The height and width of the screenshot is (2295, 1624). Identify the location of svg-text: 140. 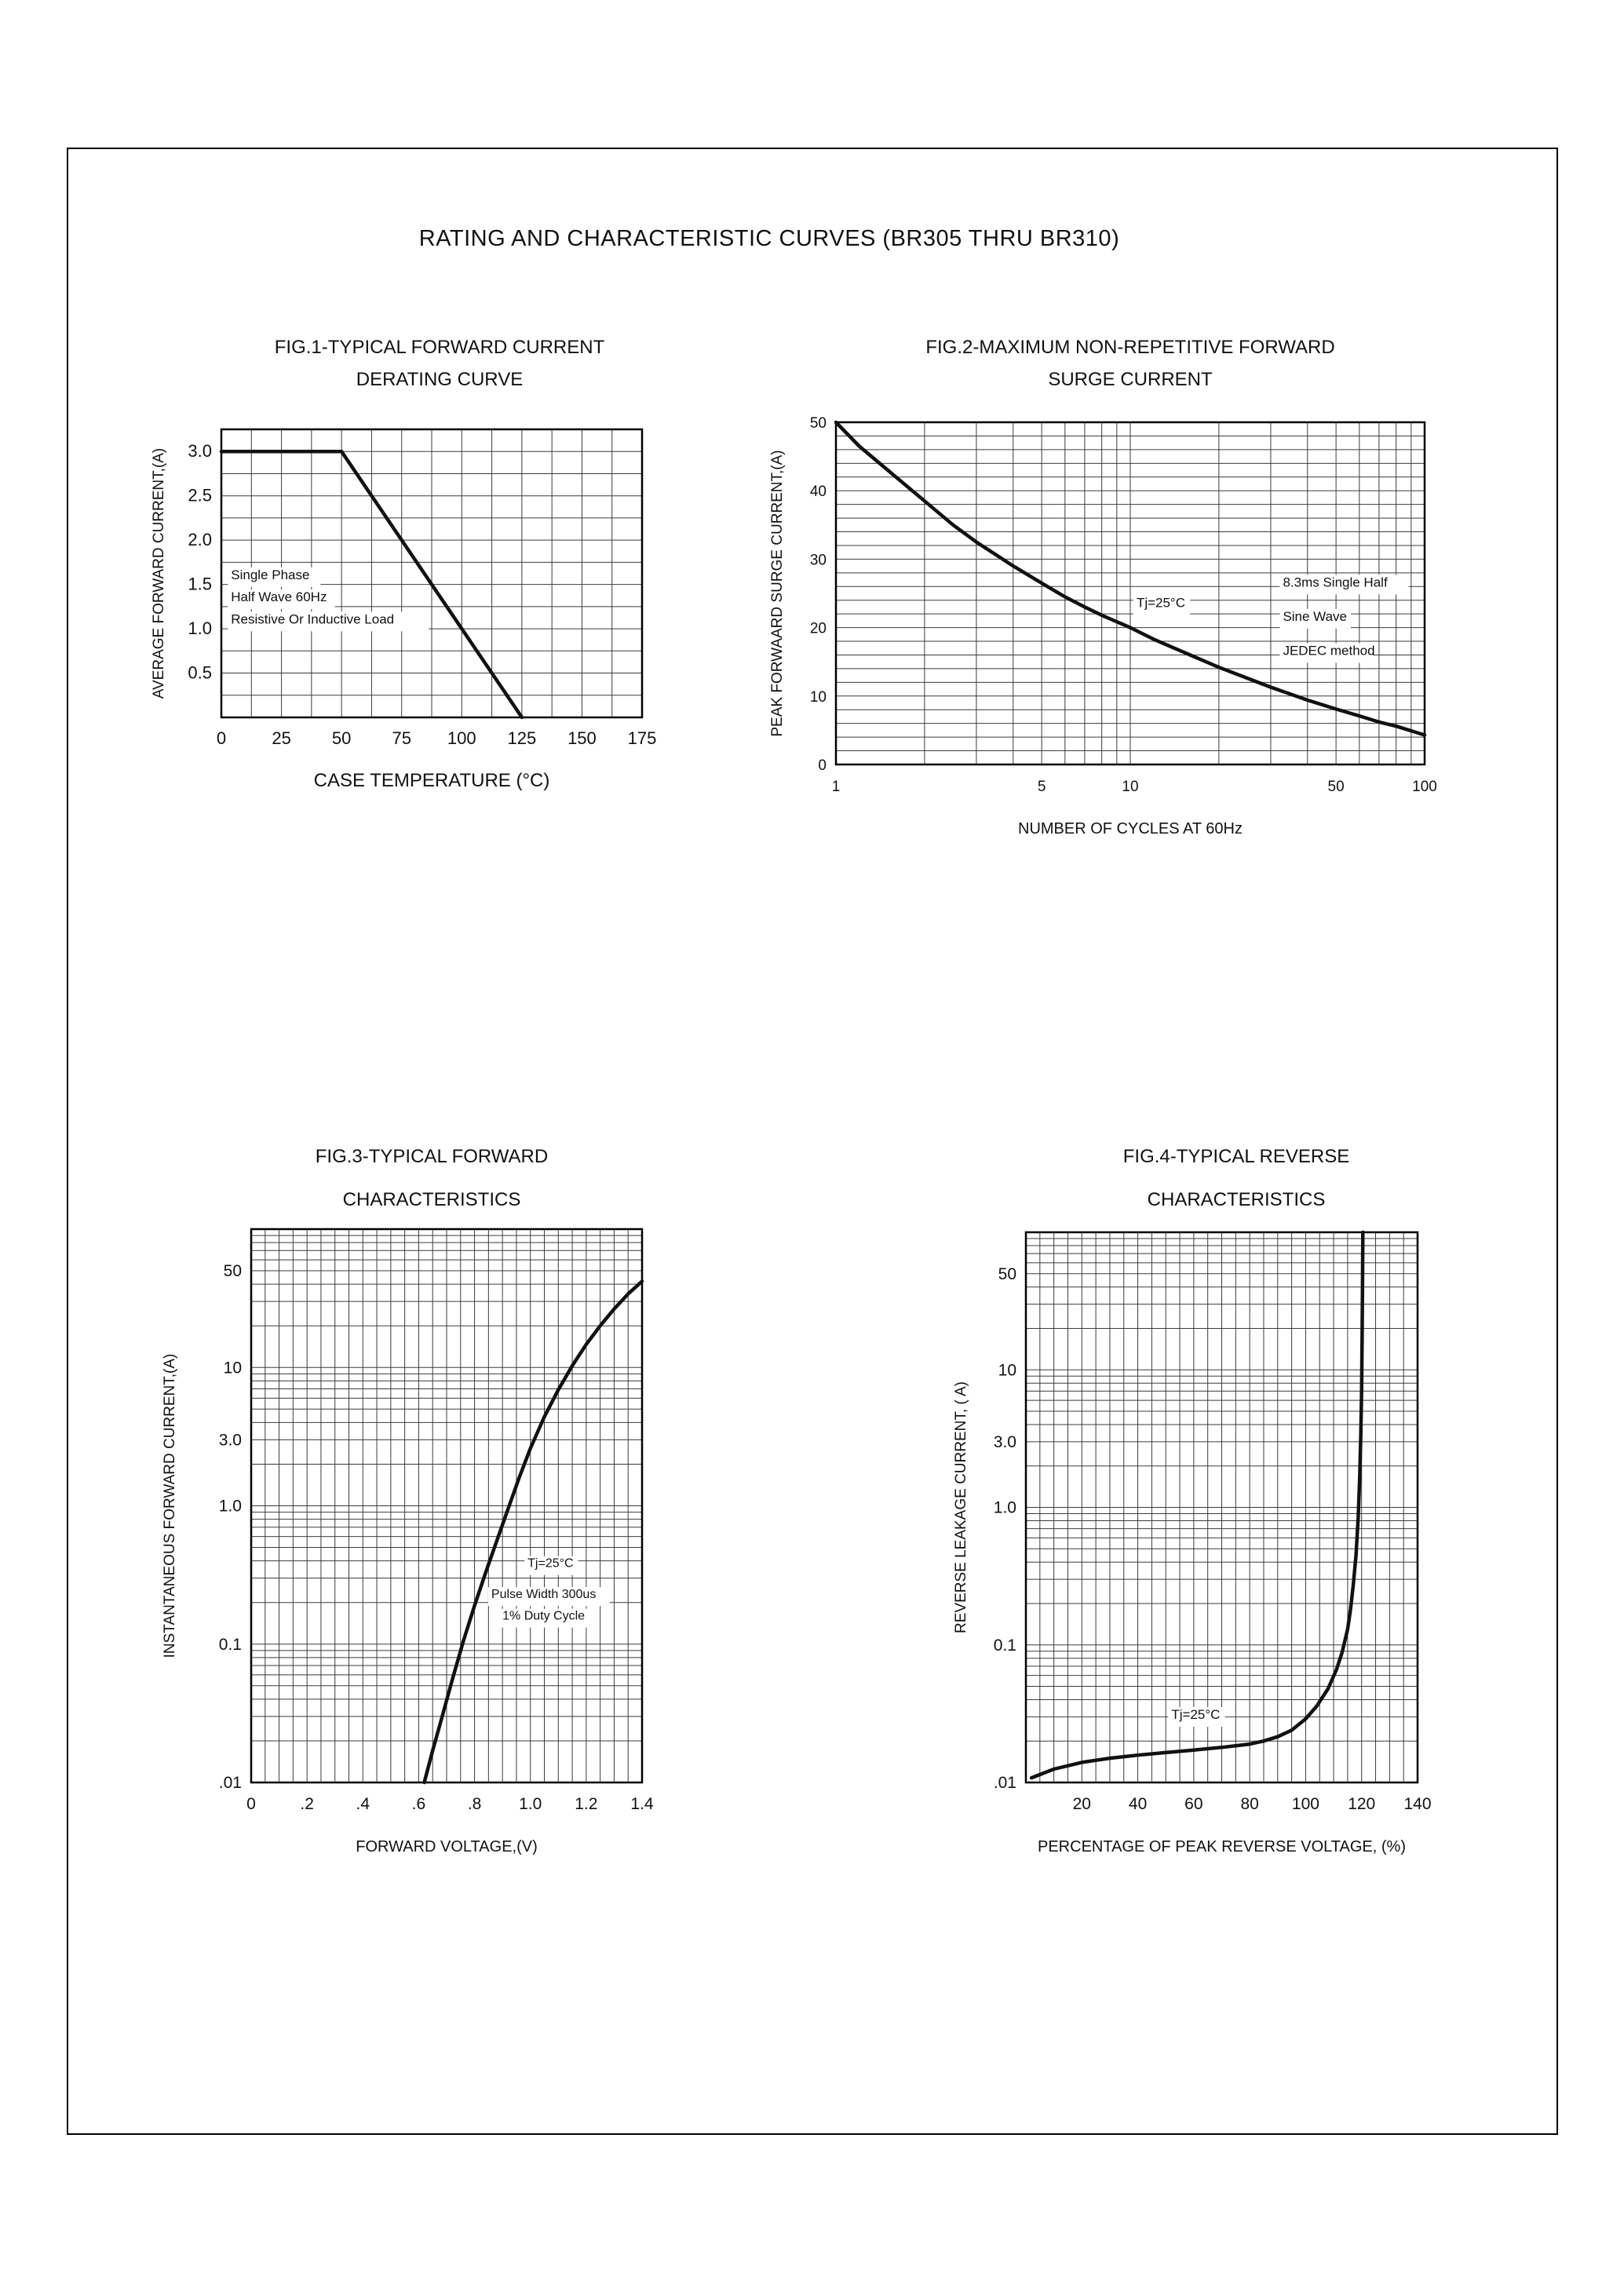
(1417, 1804).